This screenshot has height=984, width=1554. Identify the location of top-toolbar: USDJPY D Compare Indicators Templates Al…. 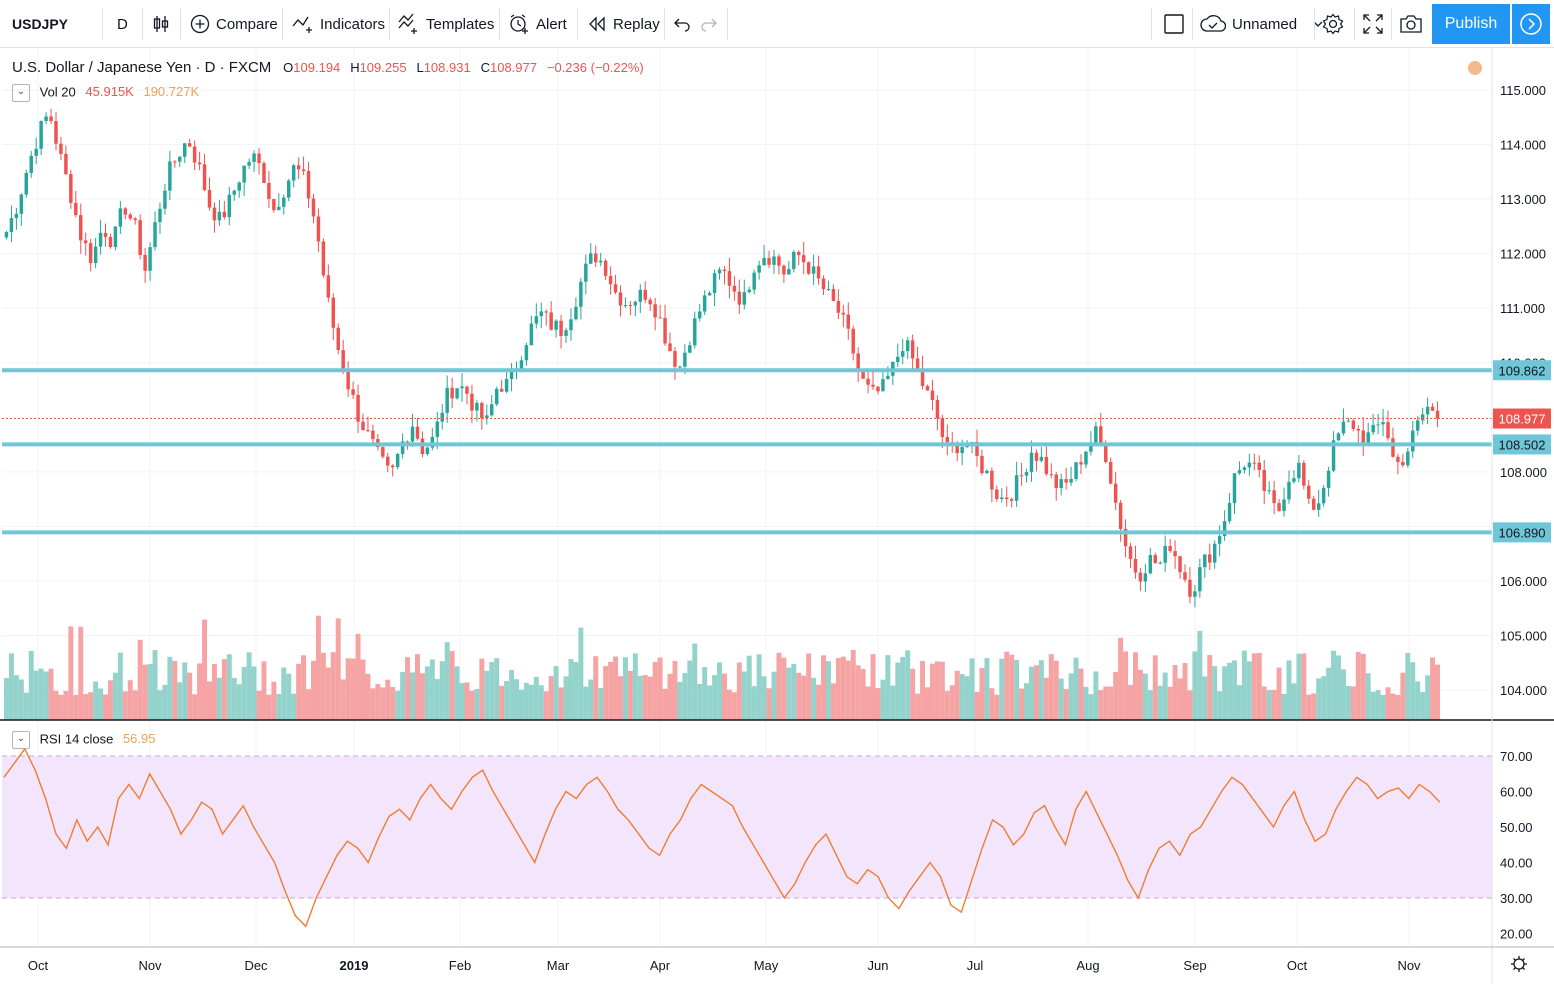
(777, 24).